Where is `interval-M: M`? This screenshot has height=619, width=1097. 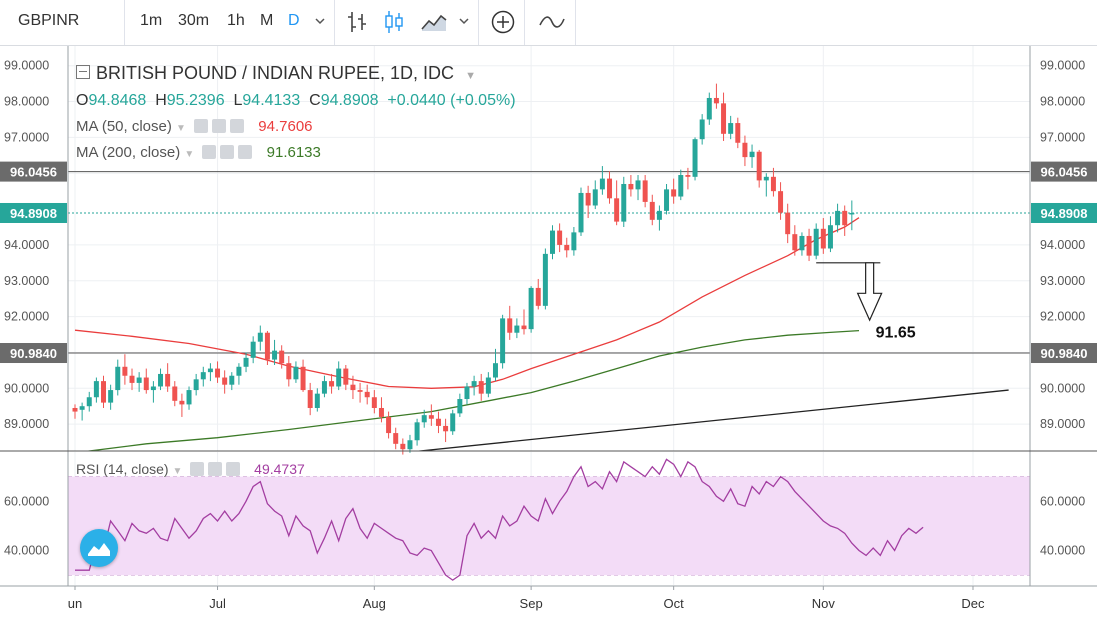 interval-M: M is located at coordinates (267, 20).